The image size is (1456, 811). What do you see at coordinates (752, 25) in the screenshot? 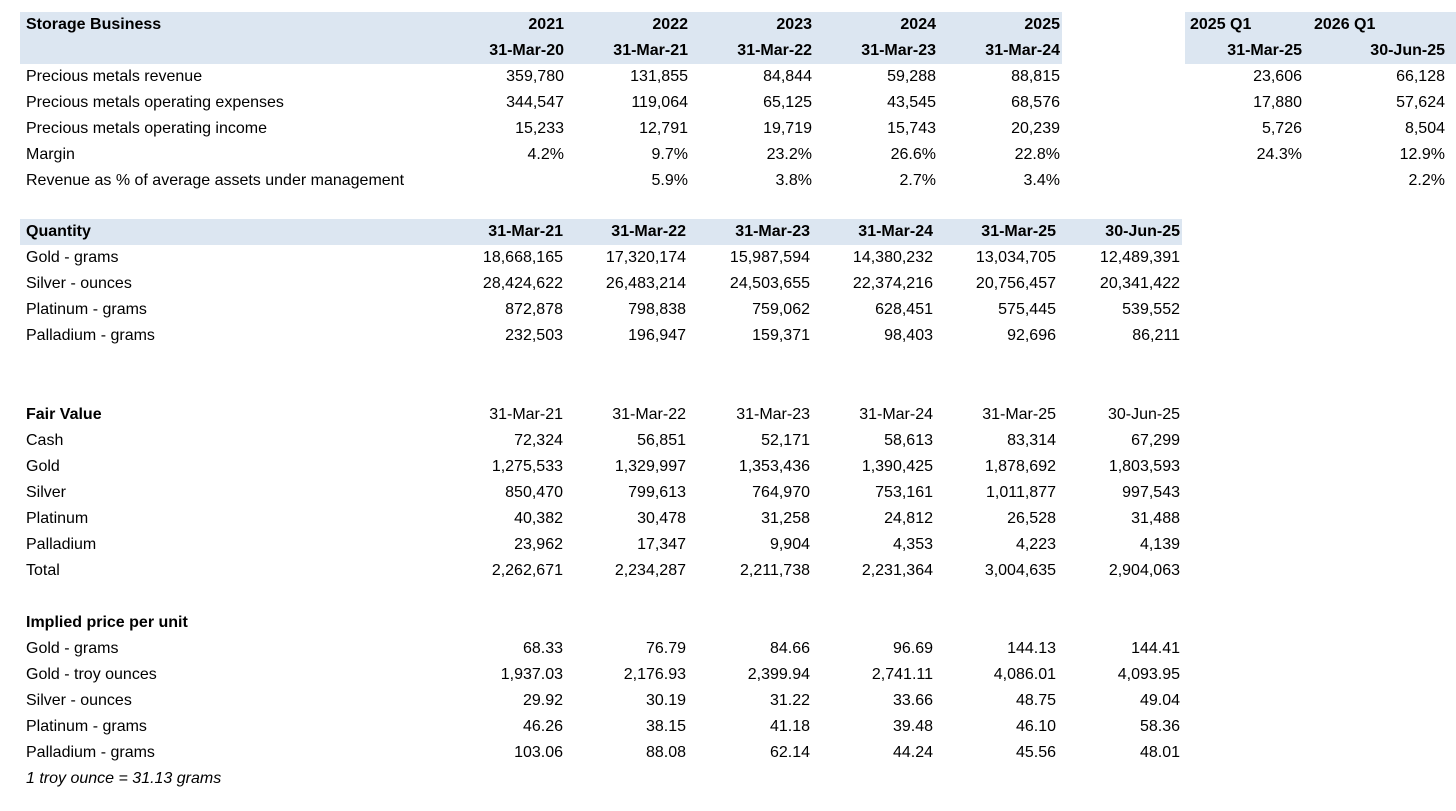
I see `year-header: 2023` at bounding box center [752, 25].